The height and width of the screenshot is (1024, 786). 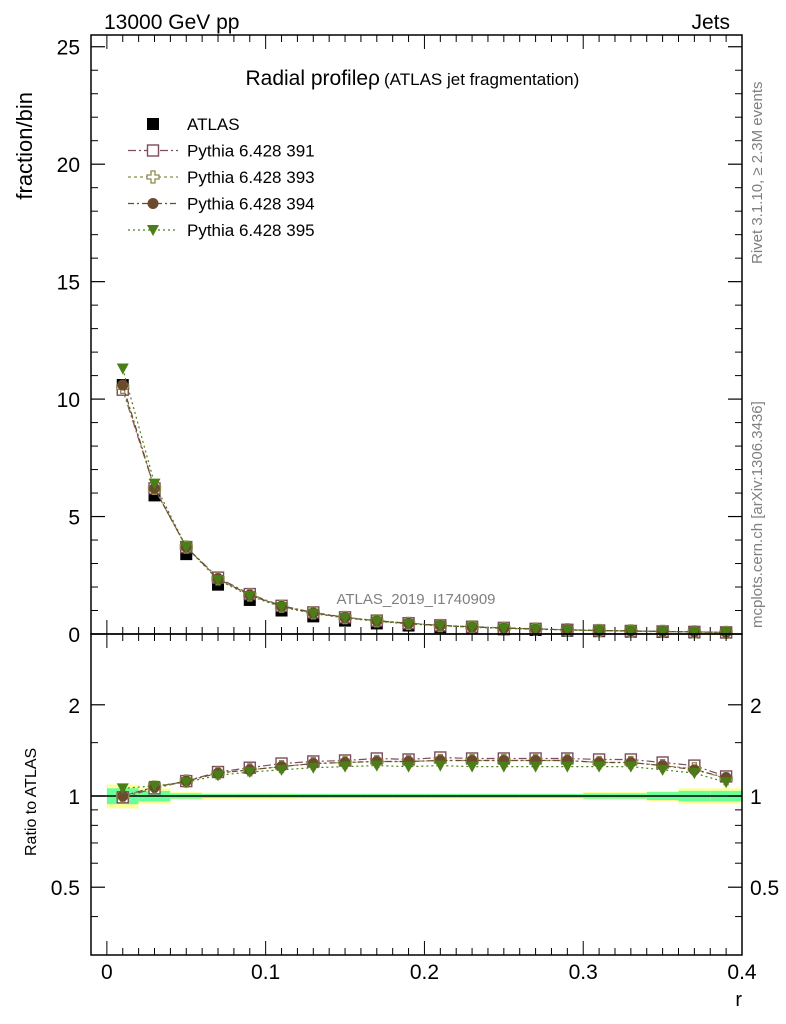 I want to click on ratio-y-tick-label-right: 2, so click(x=756, y=706).